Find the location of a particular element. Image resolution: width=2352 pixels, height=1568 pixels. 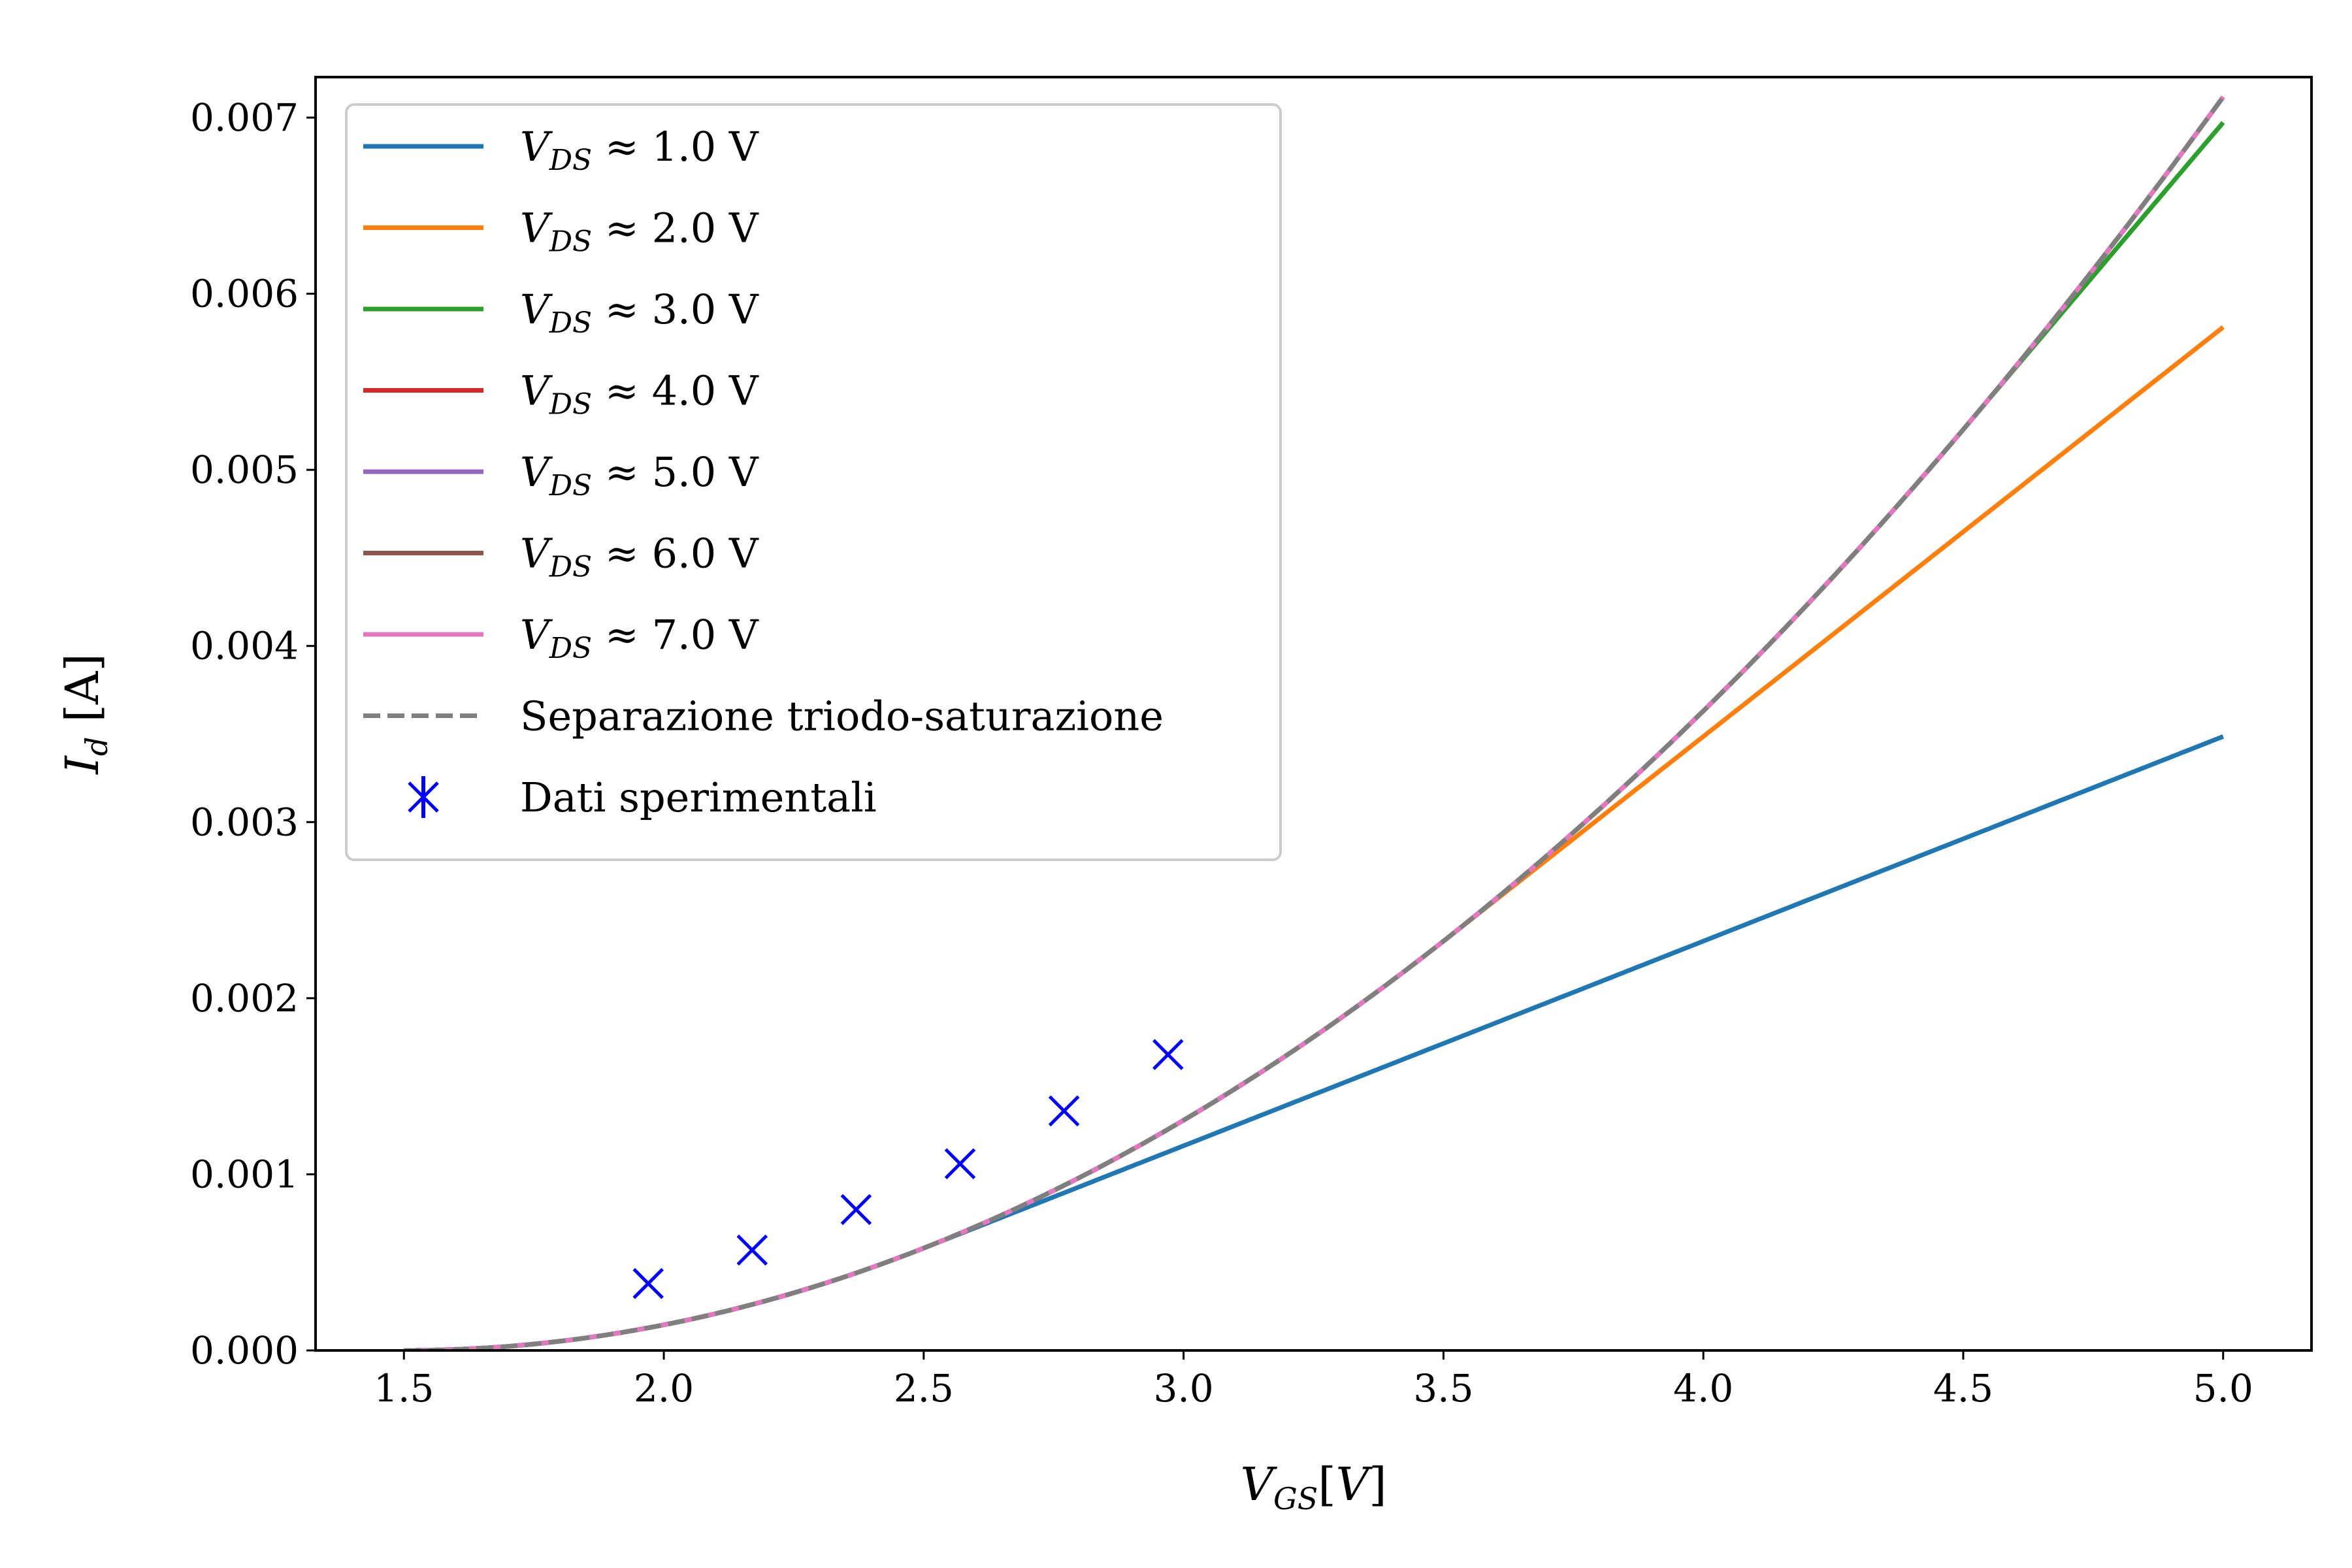

legend-label: Separazione triodo-saturazione is located at coordinates (842, 716).